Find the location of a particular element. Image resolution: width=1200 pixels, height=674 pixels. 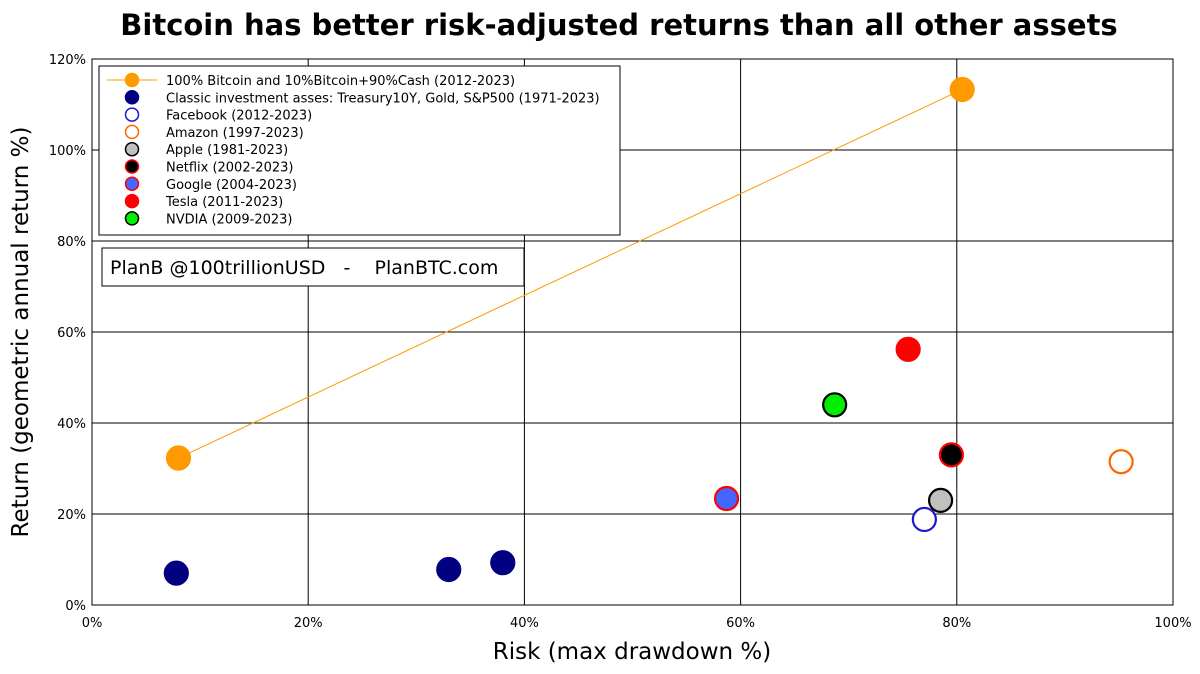

y-tick-label: 80% is located at coordinates (71, 242).